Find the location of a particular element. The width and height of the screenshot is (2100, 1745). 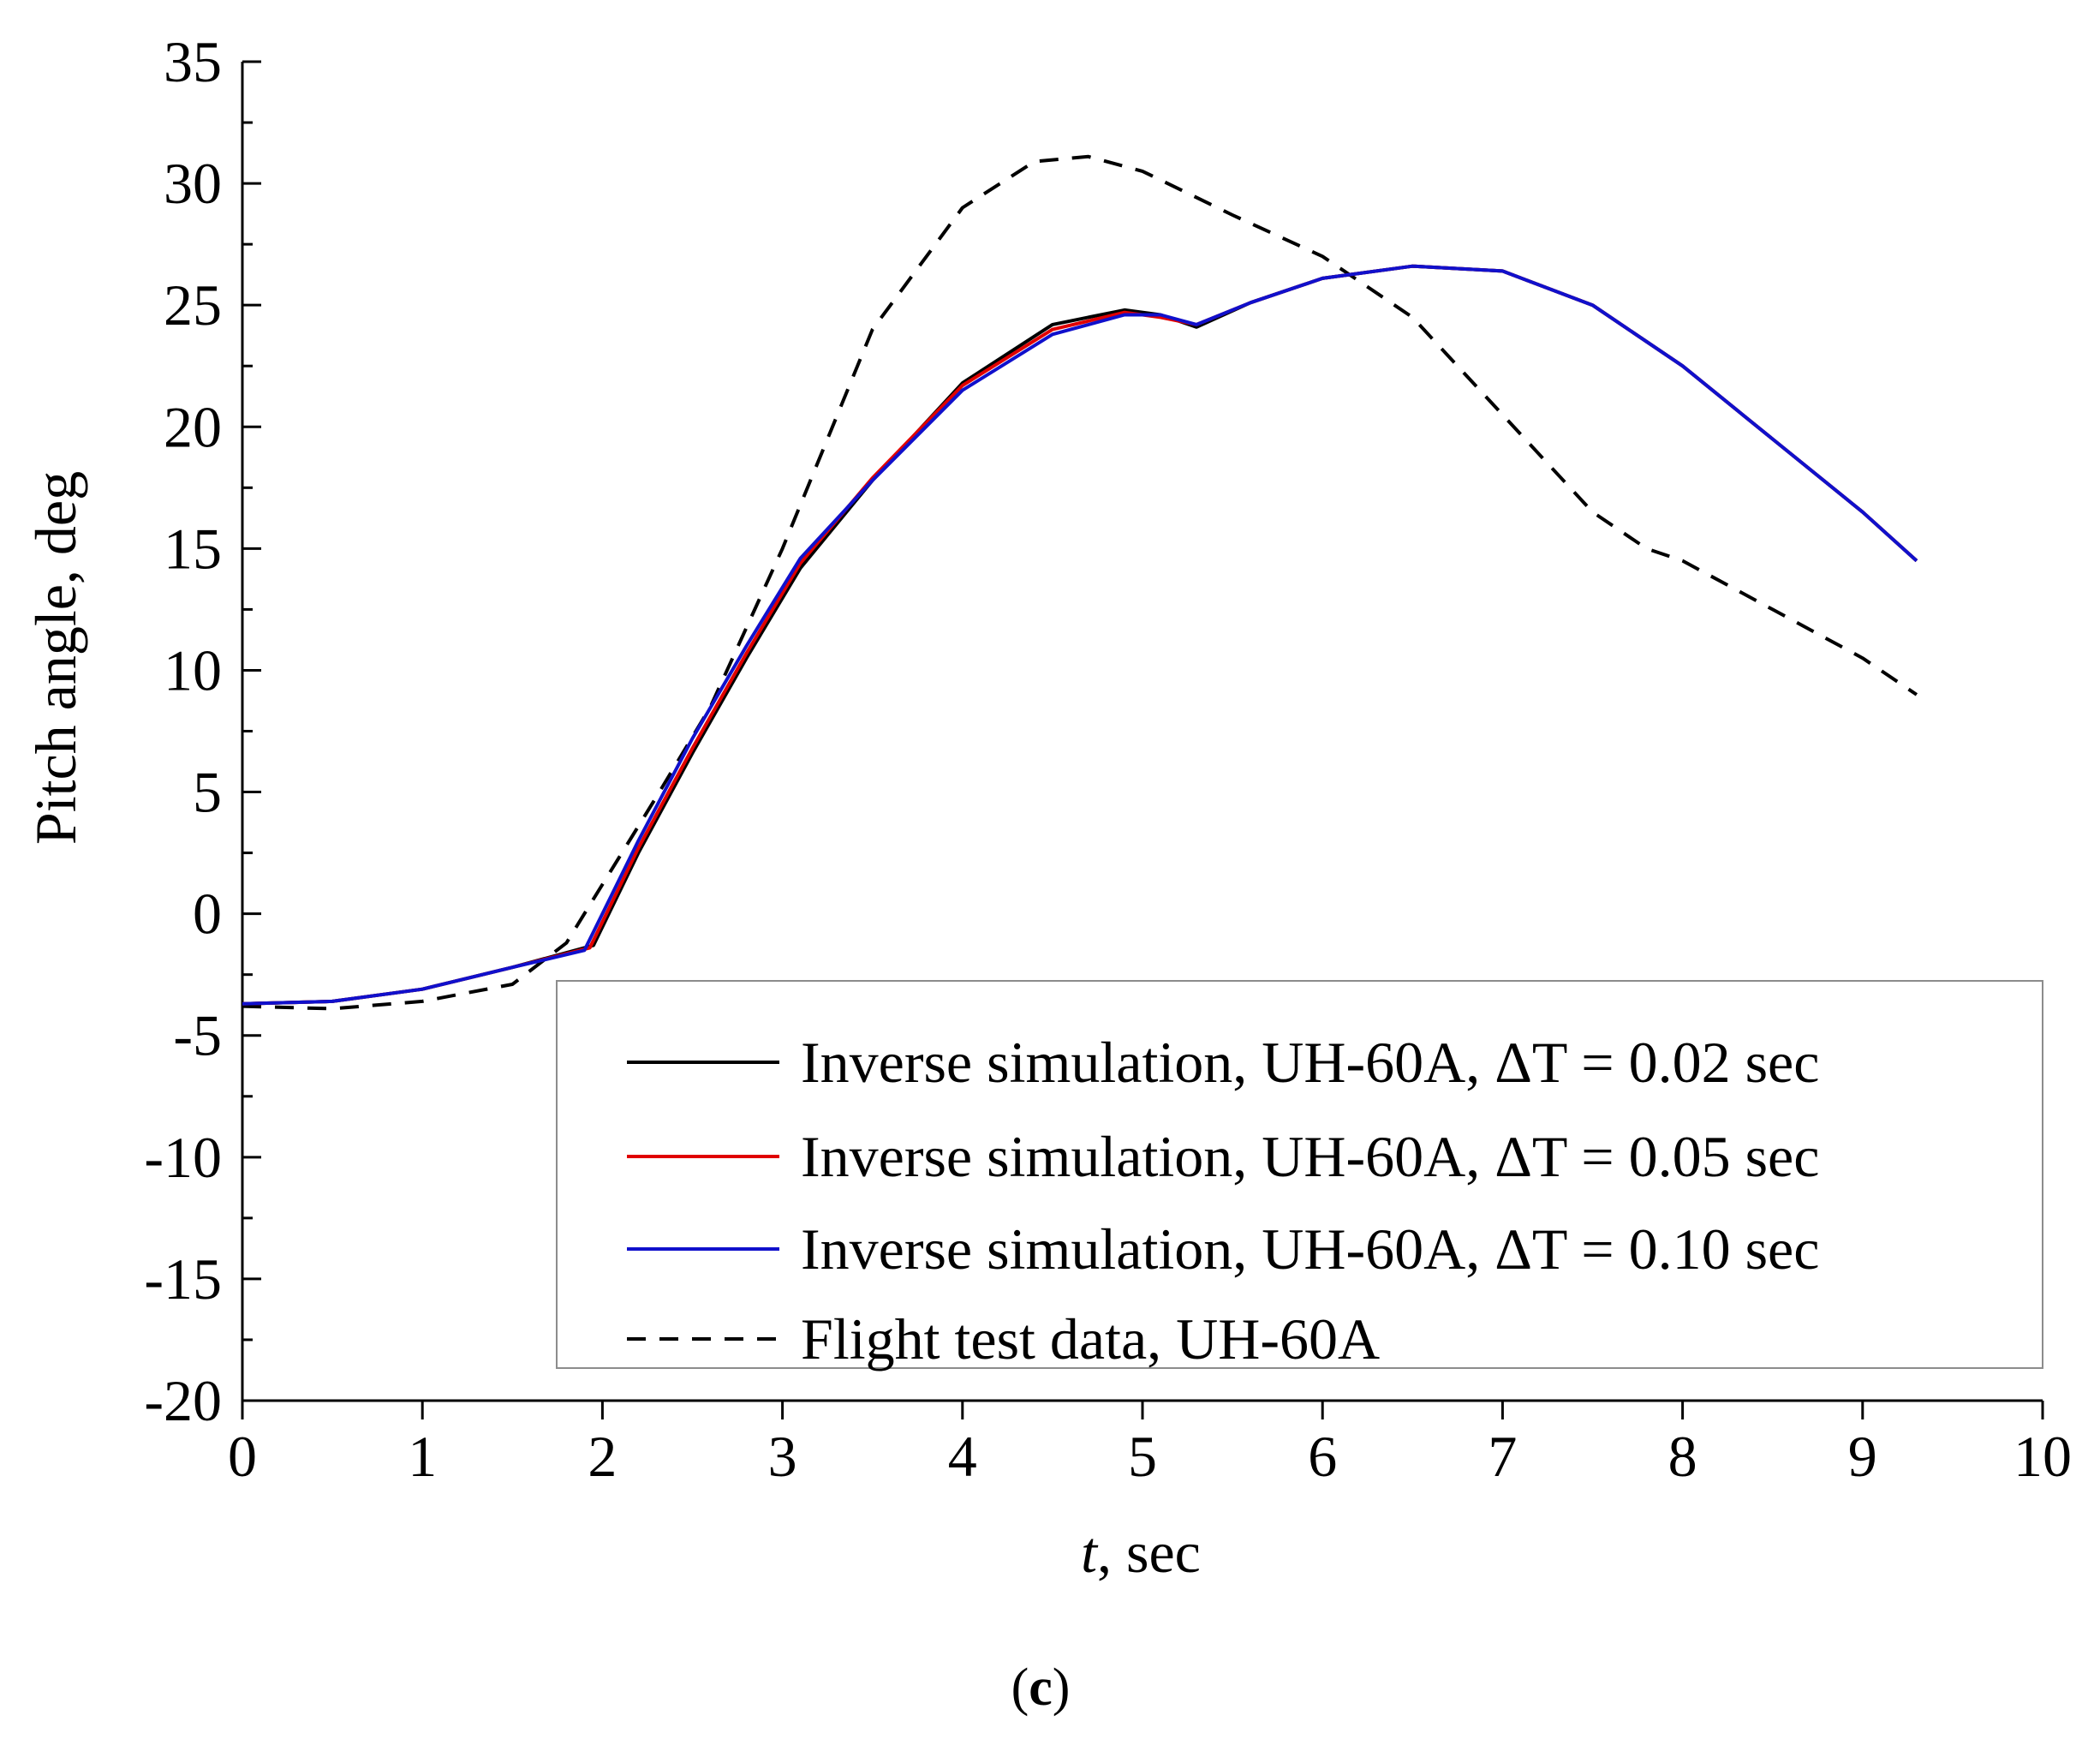

legend-label-4: Flight test data, UH-60A is located at coordinates (1090, 1338).